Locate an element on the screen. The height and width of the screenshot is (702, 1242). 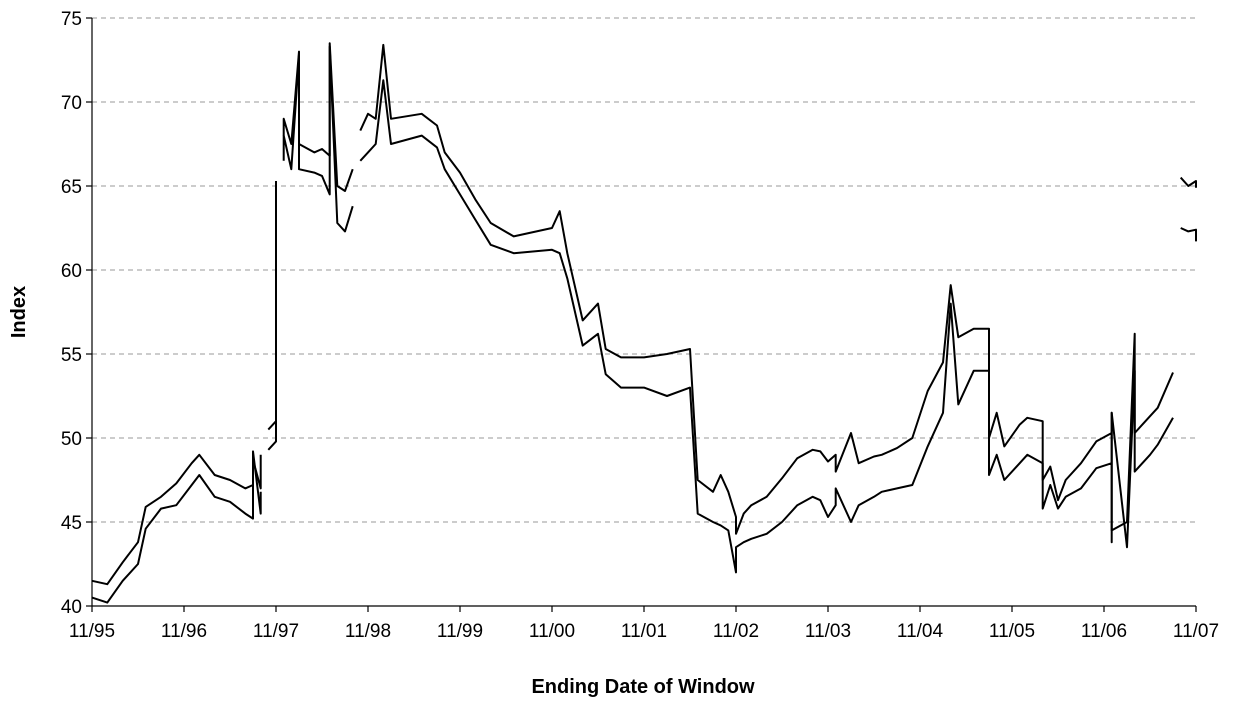
x-tick-label: 11/99 is located at coordinates (460, 631).